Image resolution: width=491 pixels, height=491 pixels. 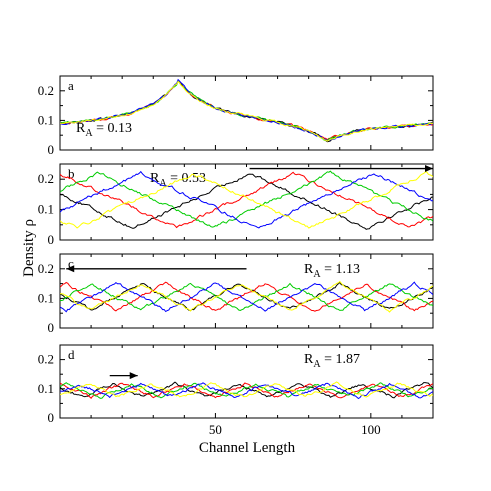 What do you see at coordinates (104, 130) in the screenshot?
I see `ra-label: RA = 0.13` at bounding box center [104, 130].